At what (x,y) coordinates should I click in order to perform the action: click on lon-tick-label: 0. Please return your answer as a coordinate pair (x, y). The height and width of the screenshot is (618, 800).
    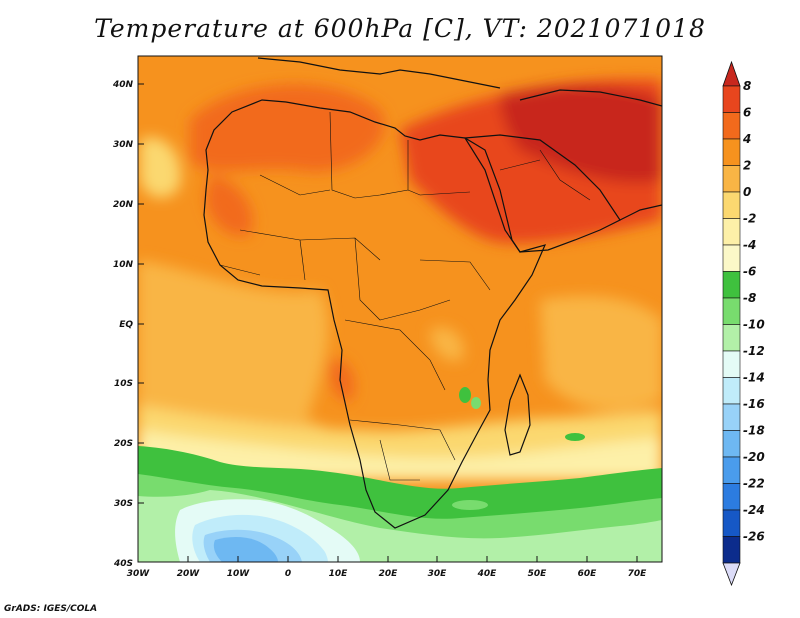
    Looking at the image, I should click on (288, 574).